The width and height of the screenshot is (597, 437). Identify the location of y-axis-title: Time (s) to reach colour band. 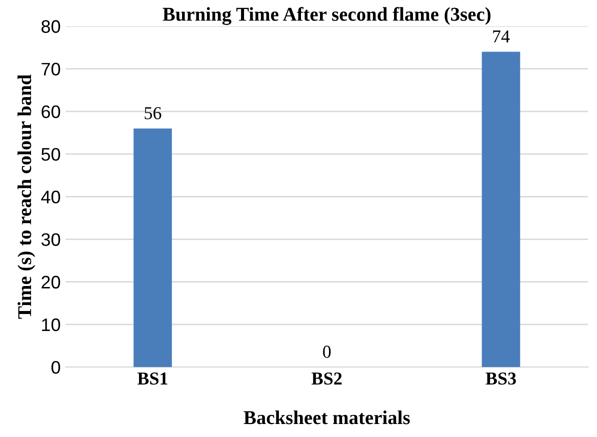
(27, 196).